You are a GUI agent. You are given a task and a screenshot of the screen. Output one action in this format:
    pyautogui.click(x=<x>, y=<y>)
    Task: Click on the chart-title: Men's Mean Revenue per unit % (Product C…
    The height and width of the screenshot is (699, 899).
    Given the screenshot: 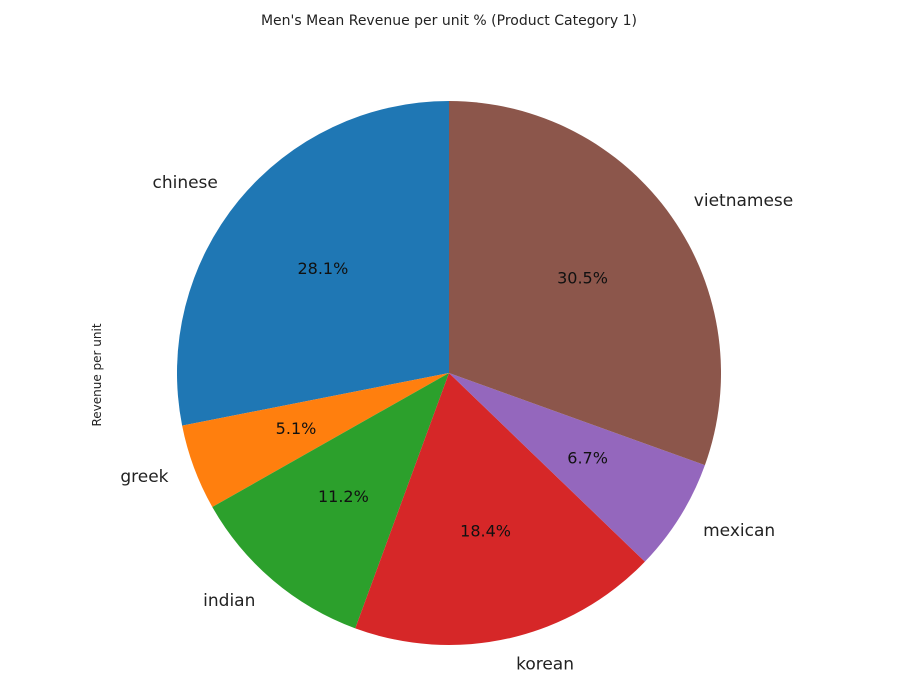 What is the action you would take?
    pyautogui.click(x=449, y=21)
    